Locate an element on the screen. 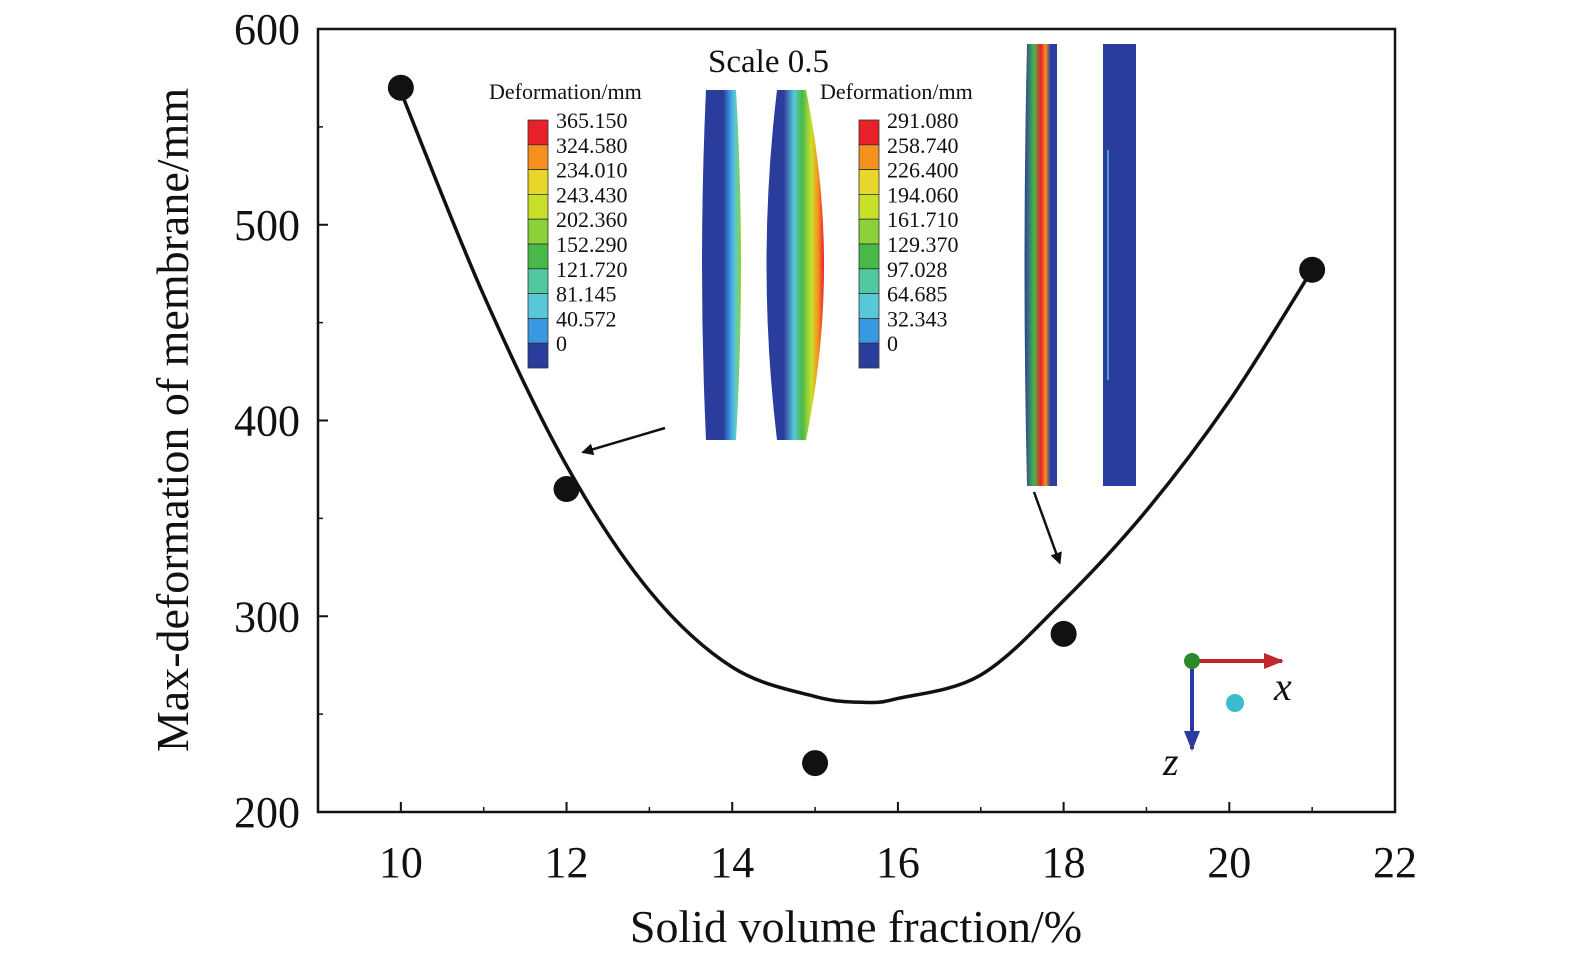 The image size is (1575, 963). y-tick-label: 200 is located at coordinates (267, 812).